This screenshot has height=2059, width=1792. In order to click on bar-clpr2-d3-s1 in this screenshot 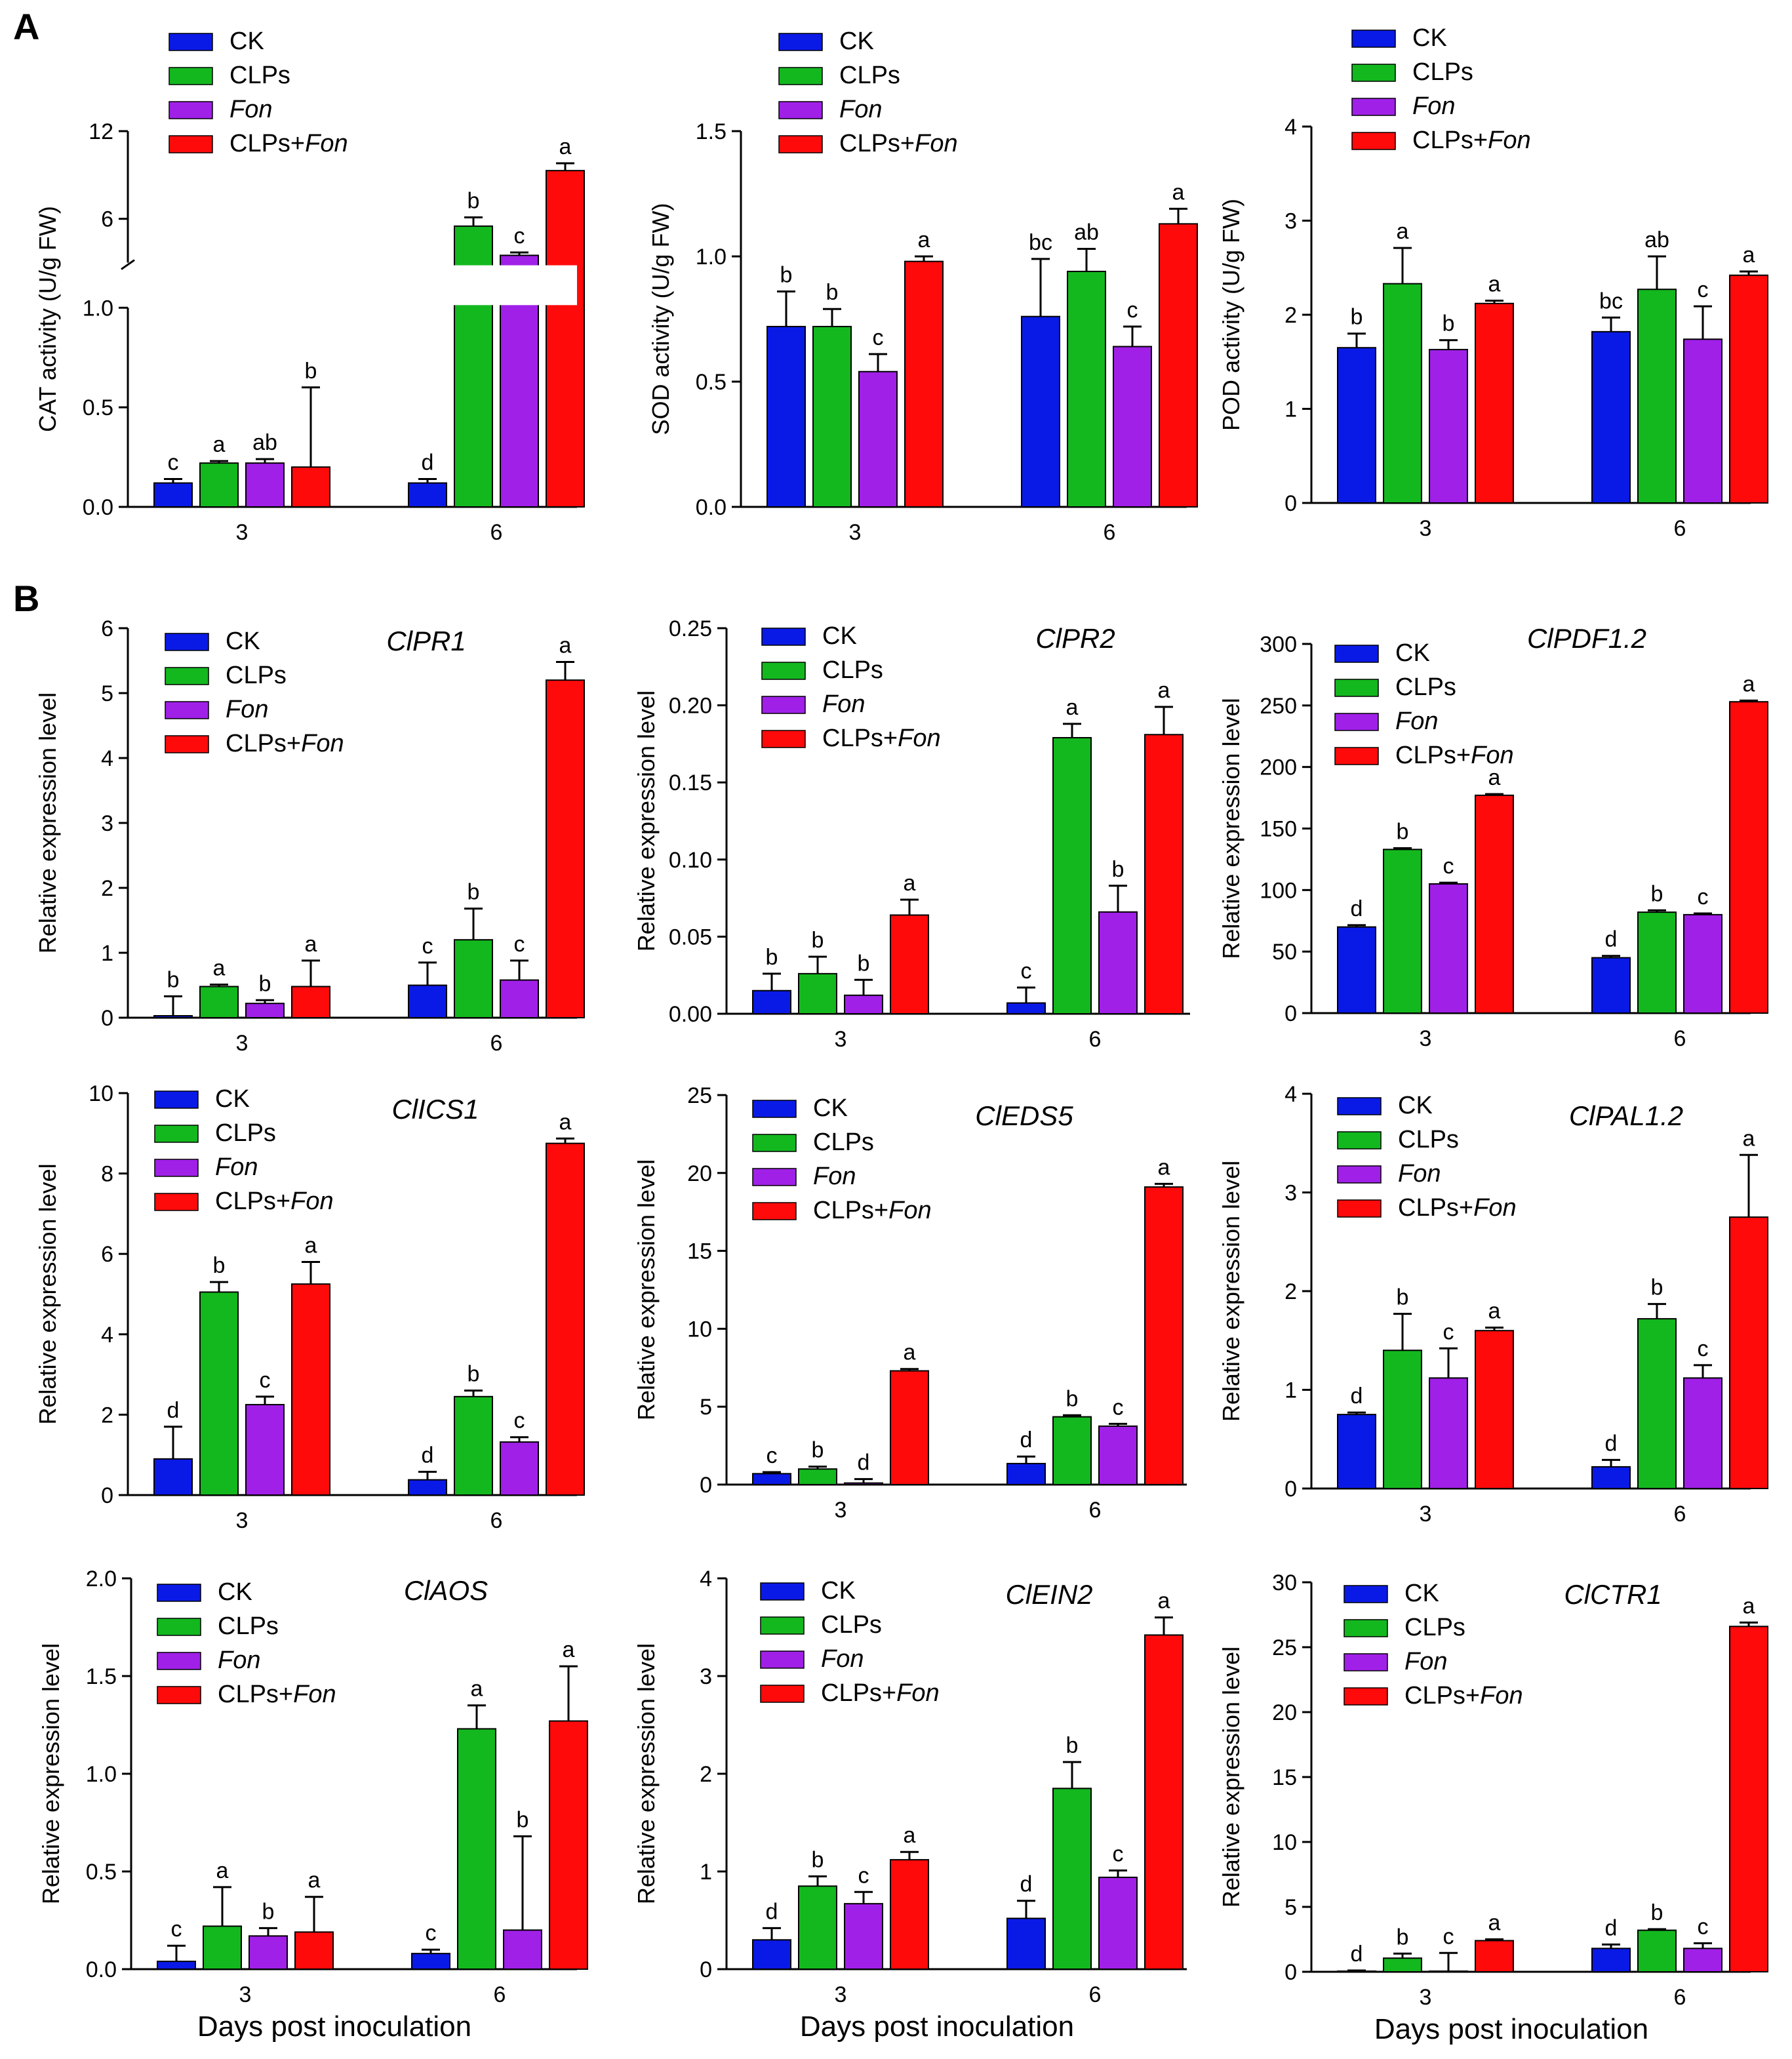, I will do `click(818, 994)`.